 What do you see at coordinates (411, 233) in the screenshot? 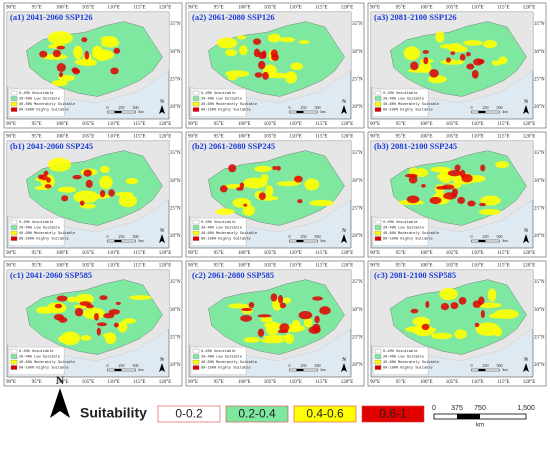
I see `inset-legend-label: 40-60% Moderately Suitable` at bounding box center [411, 233].